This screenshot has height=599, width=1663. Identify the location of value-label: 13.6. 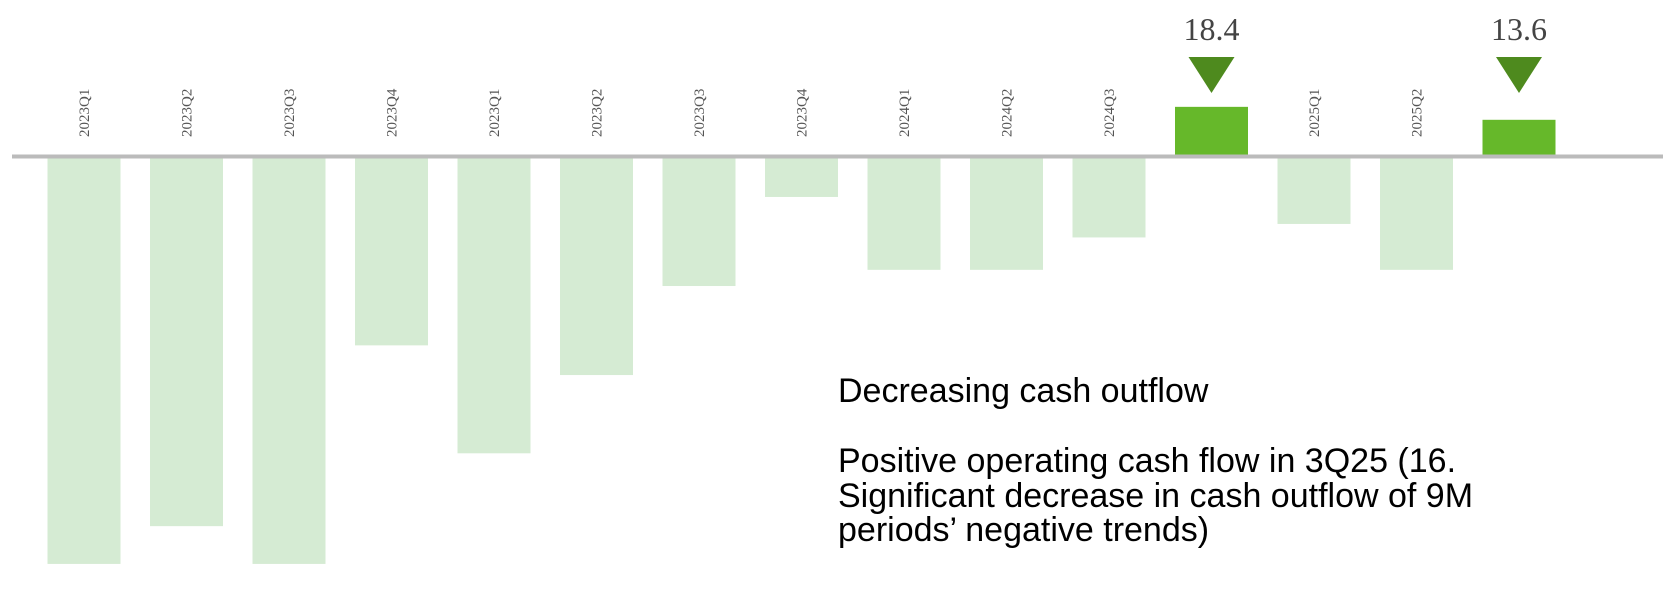
(1519, 29).